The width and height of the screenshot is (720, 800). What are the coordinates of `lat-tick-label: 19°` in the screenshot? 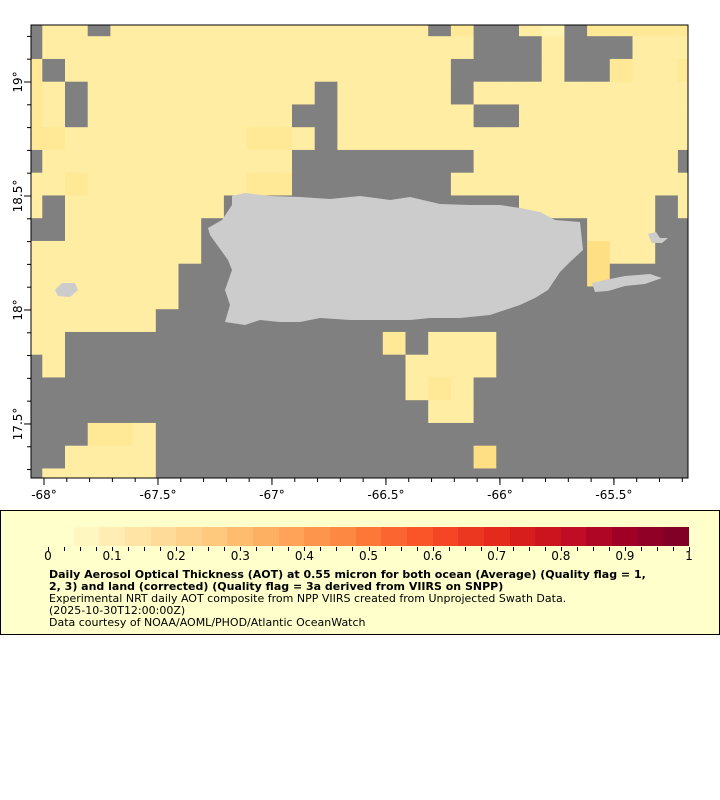 It's located at (18, 81).